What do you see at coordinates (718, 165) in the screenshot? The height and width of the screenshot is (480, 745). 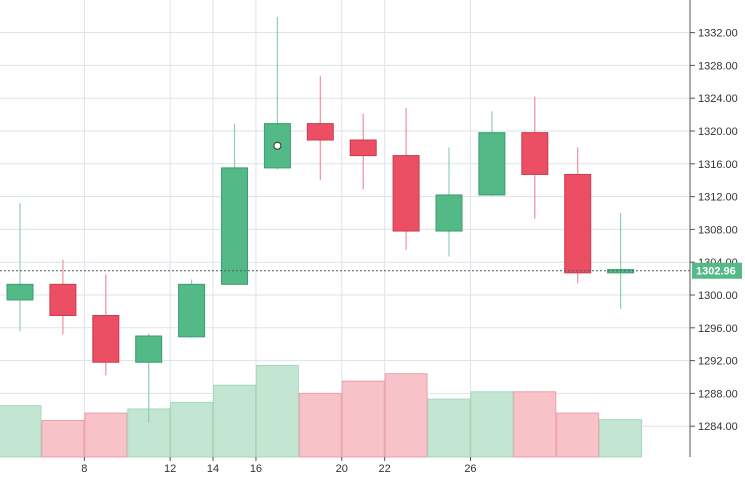 I see `y-tick-label: 1316.00` at bounding box center [718, 165].